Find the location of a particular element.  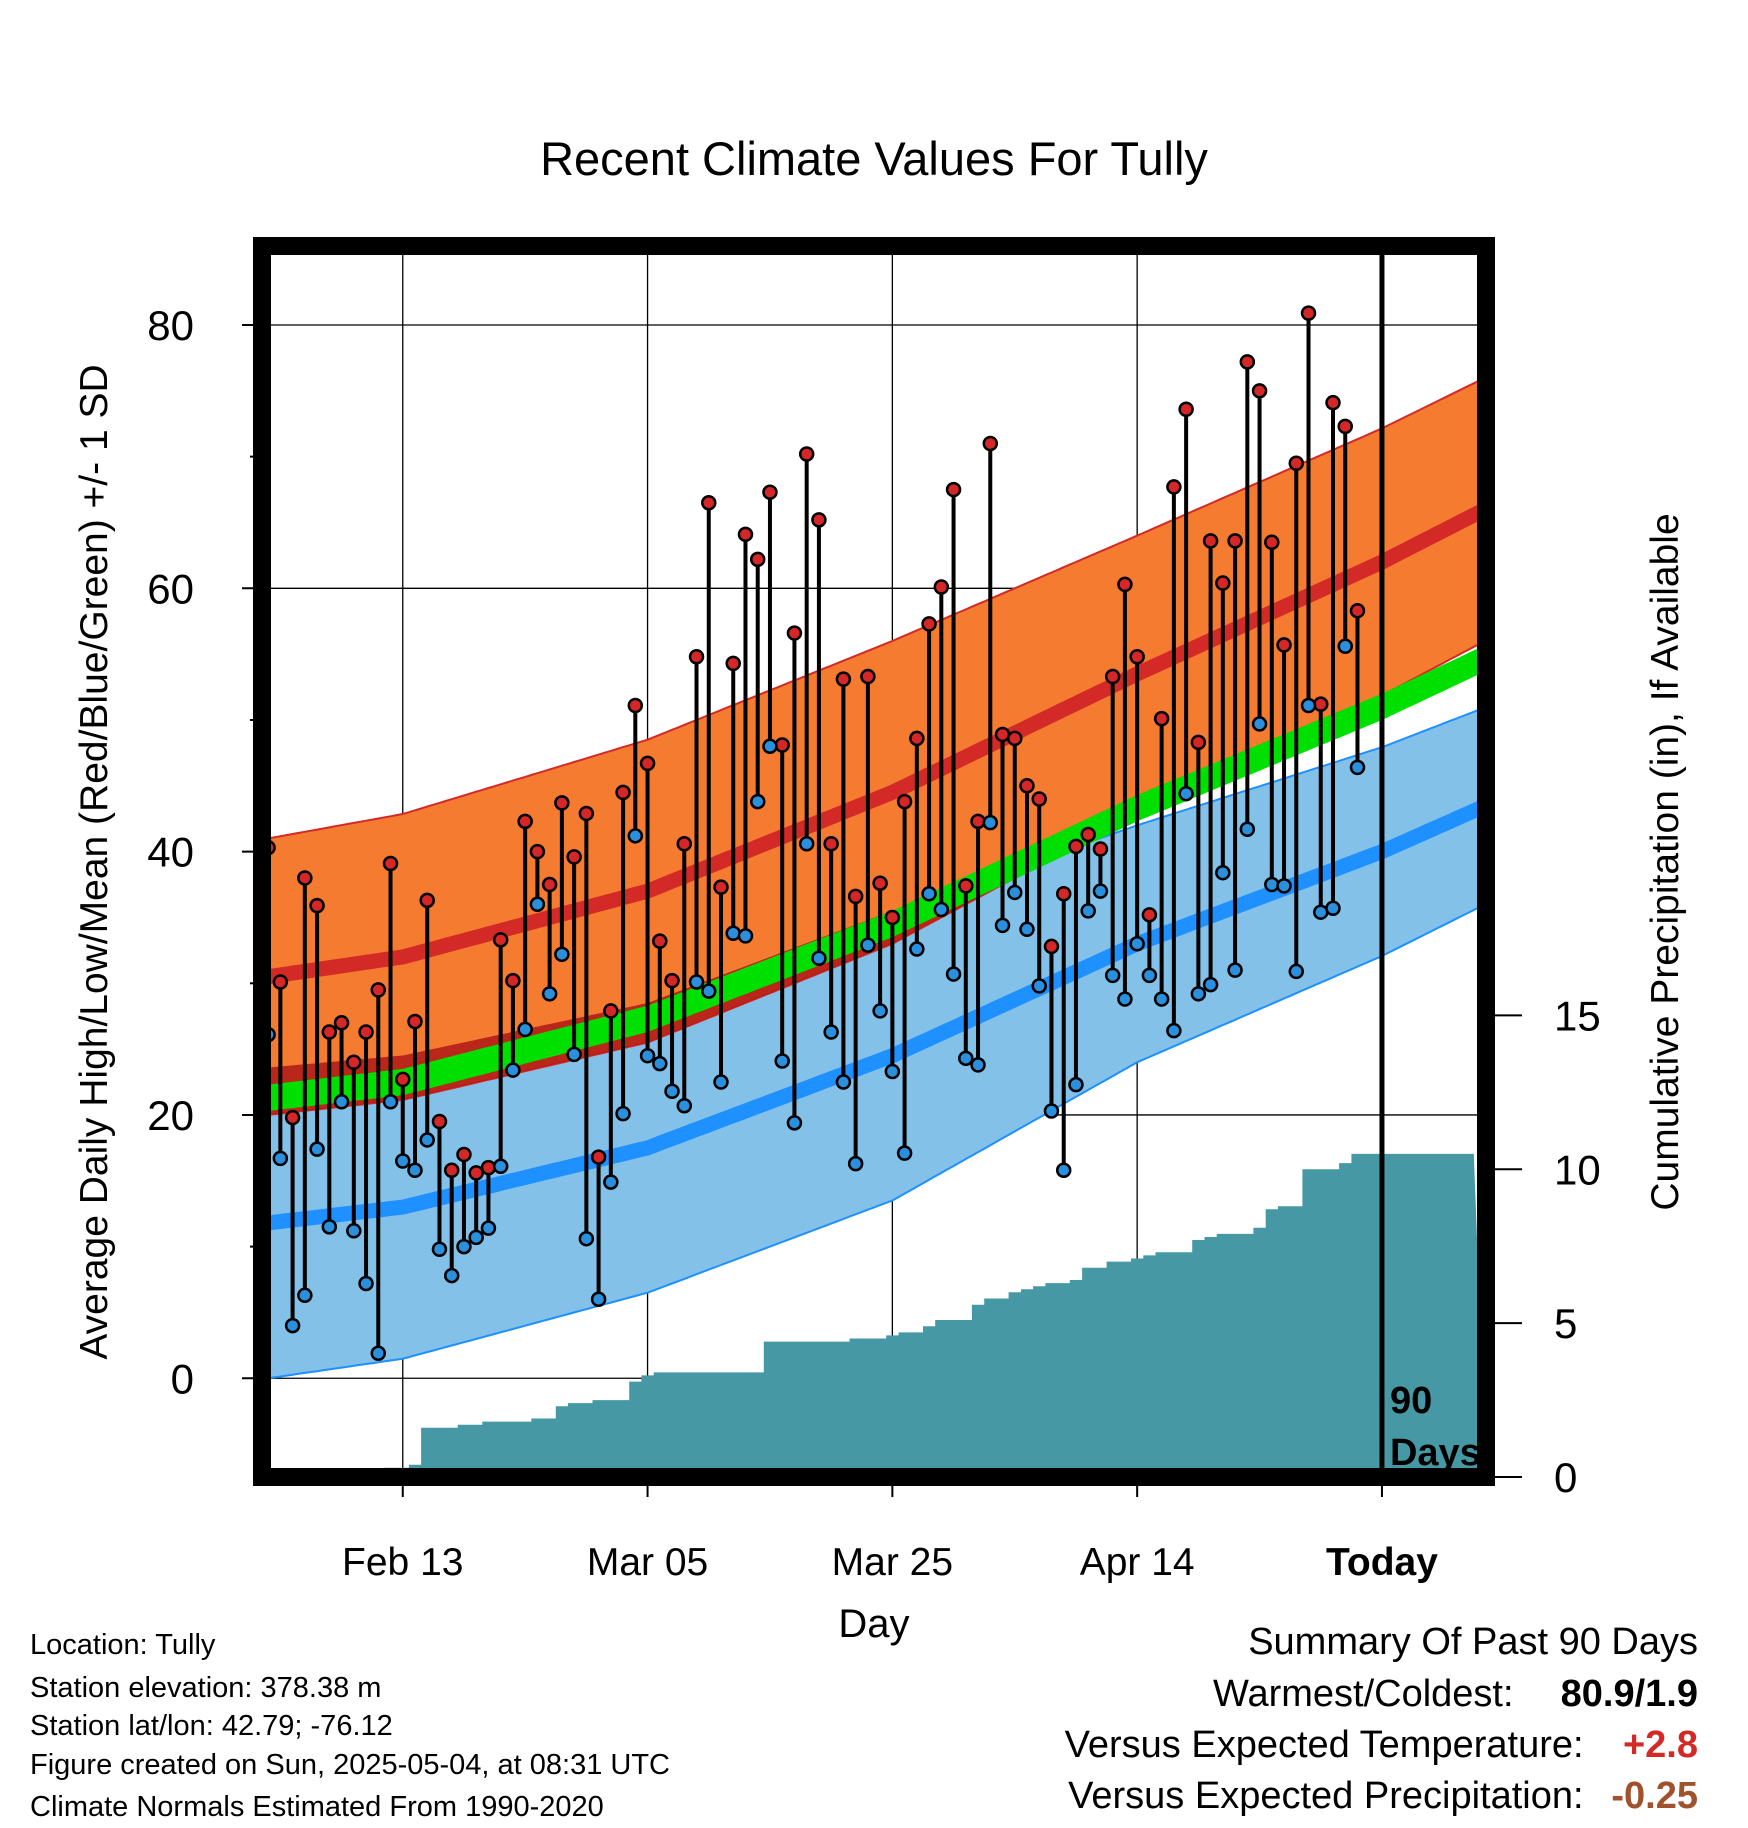

summary-title-text: Summary Of Past 90 Days is located at coordinates (1473, 1642).